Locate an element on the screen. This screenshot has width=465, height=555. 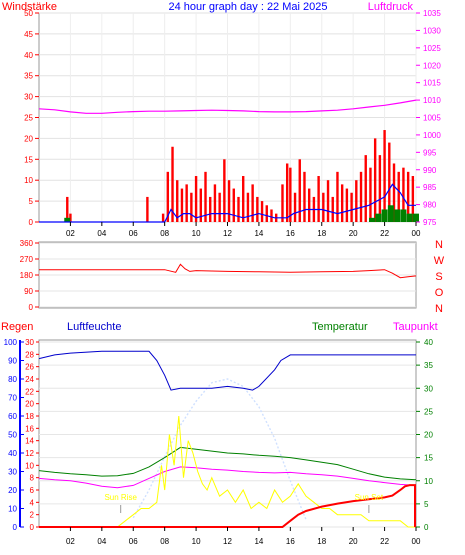
compass-label: W is located at coordinates (439, 261).